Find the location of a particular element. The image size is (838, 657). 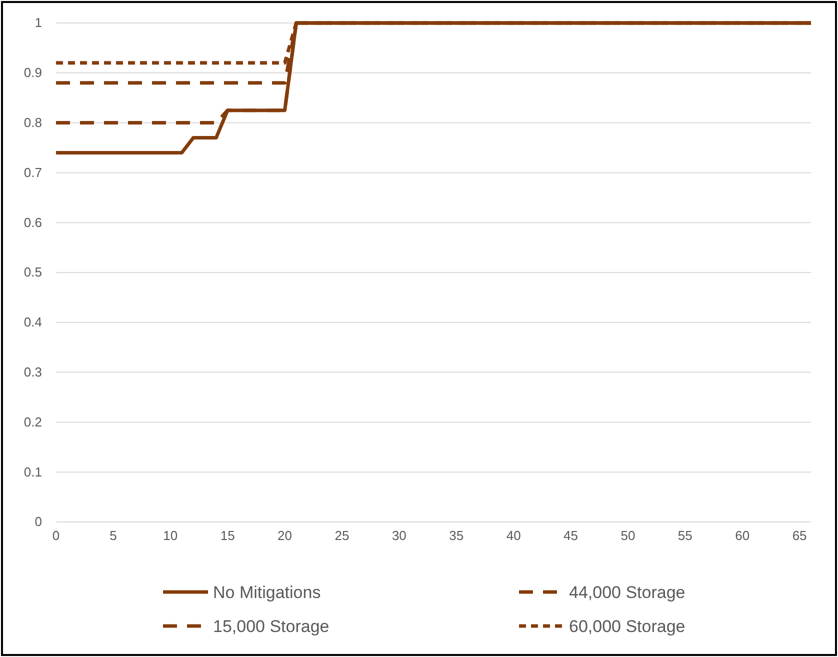

y-tick-label: 0.1 is located at coordinates (33, 472).